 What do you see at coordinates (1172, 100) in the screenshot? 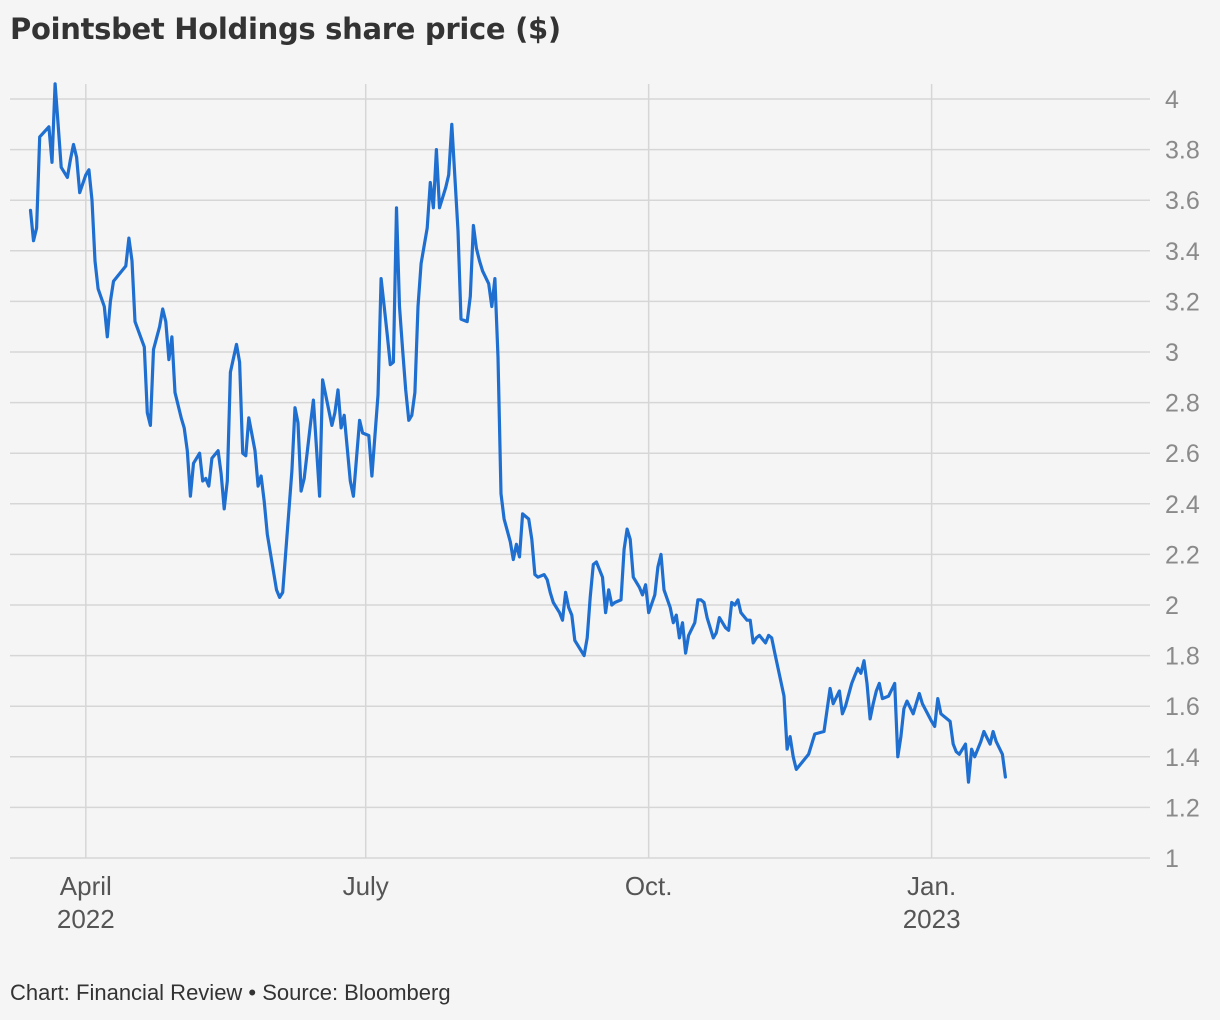
I see `y-tick-label: 4` at bounding box center [1172, 100].